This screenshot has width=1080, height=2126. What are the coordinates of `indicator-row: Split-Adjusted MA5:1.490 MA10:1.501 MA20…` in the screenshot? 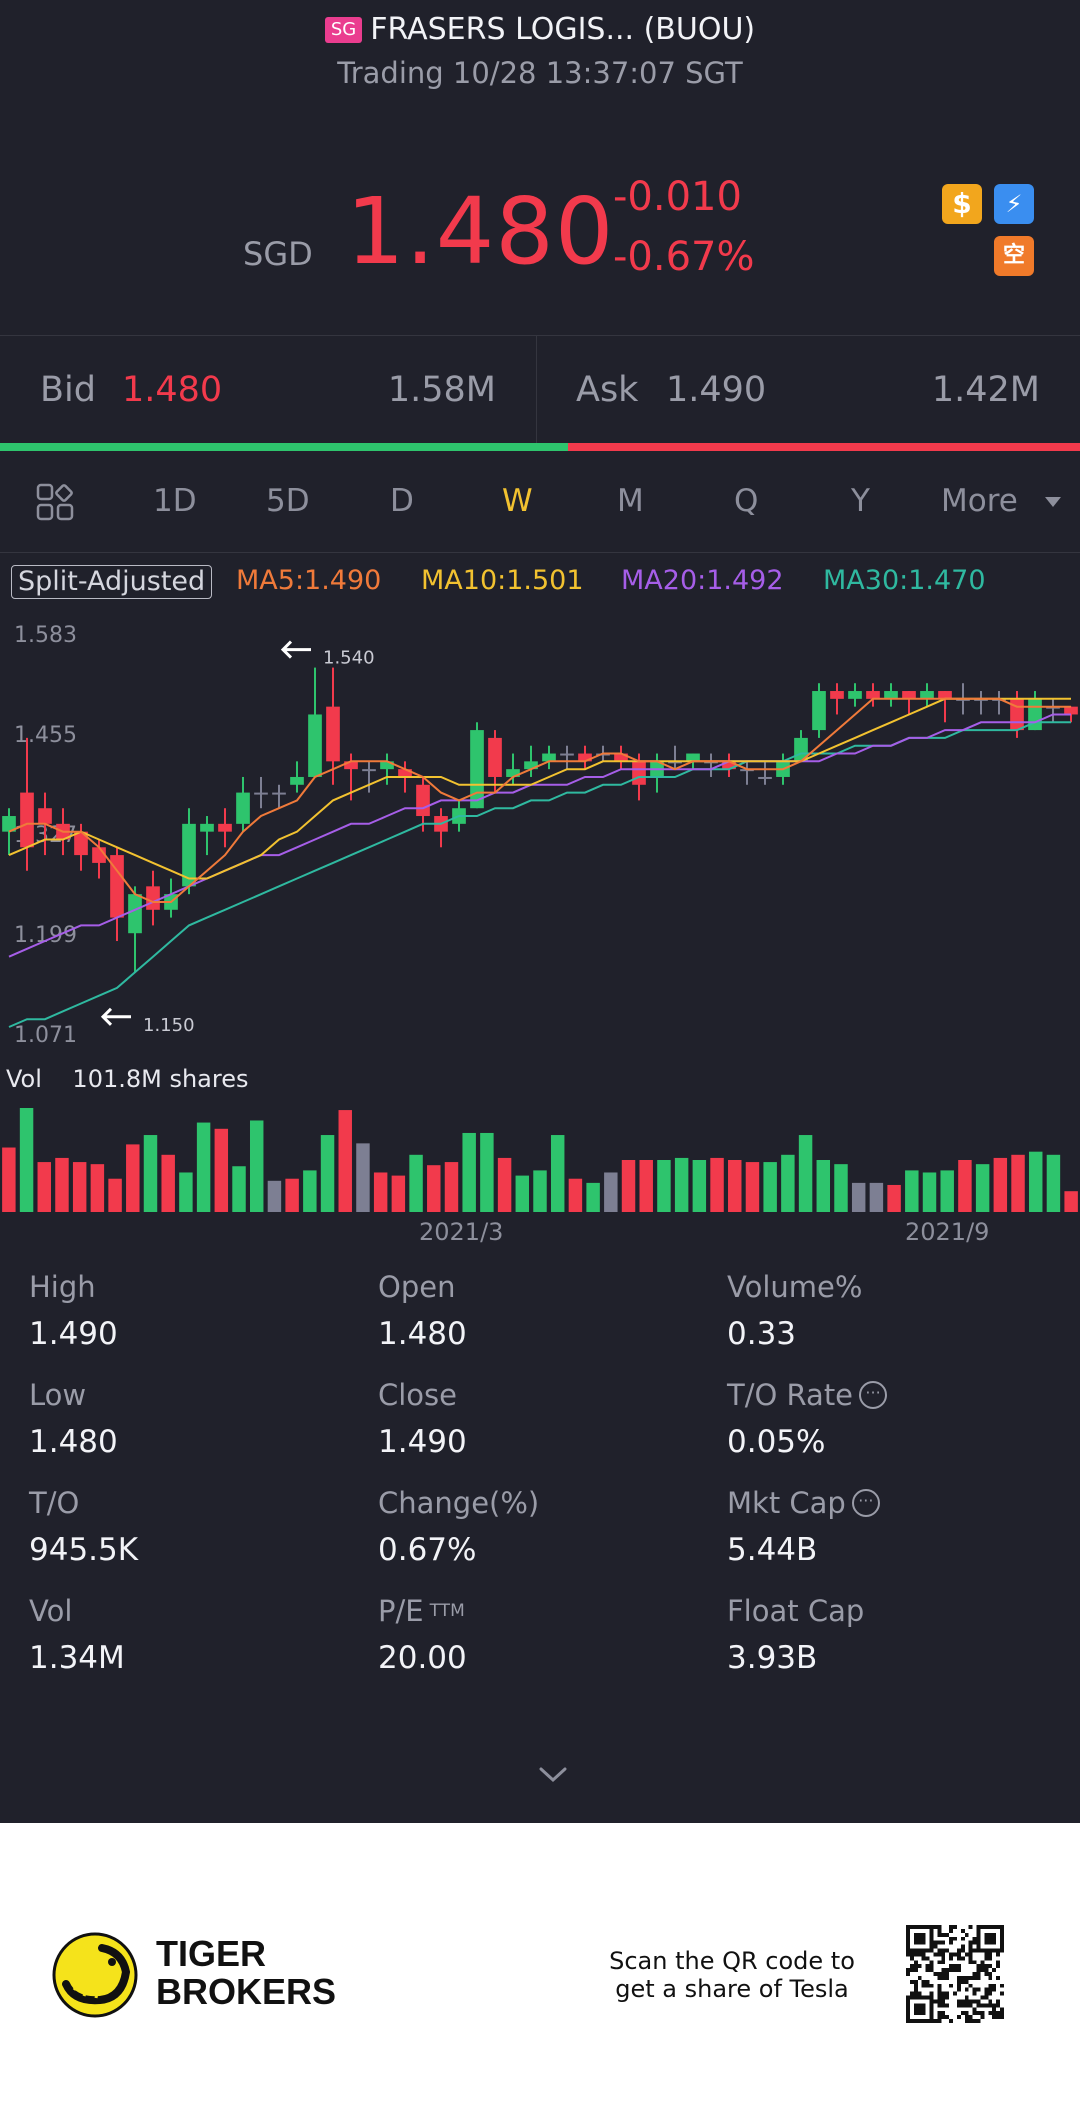 It's located at (540, 584).